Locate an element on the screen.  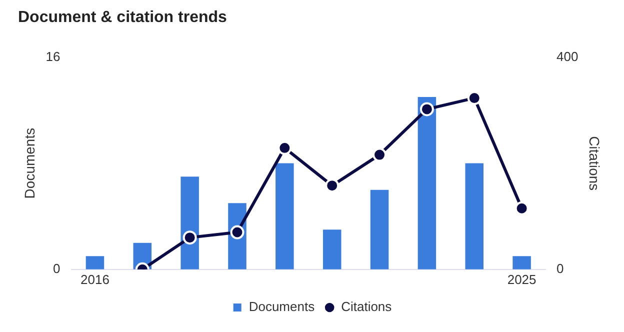
y2-tick-label: 0 is located at coordinates (560, 268).